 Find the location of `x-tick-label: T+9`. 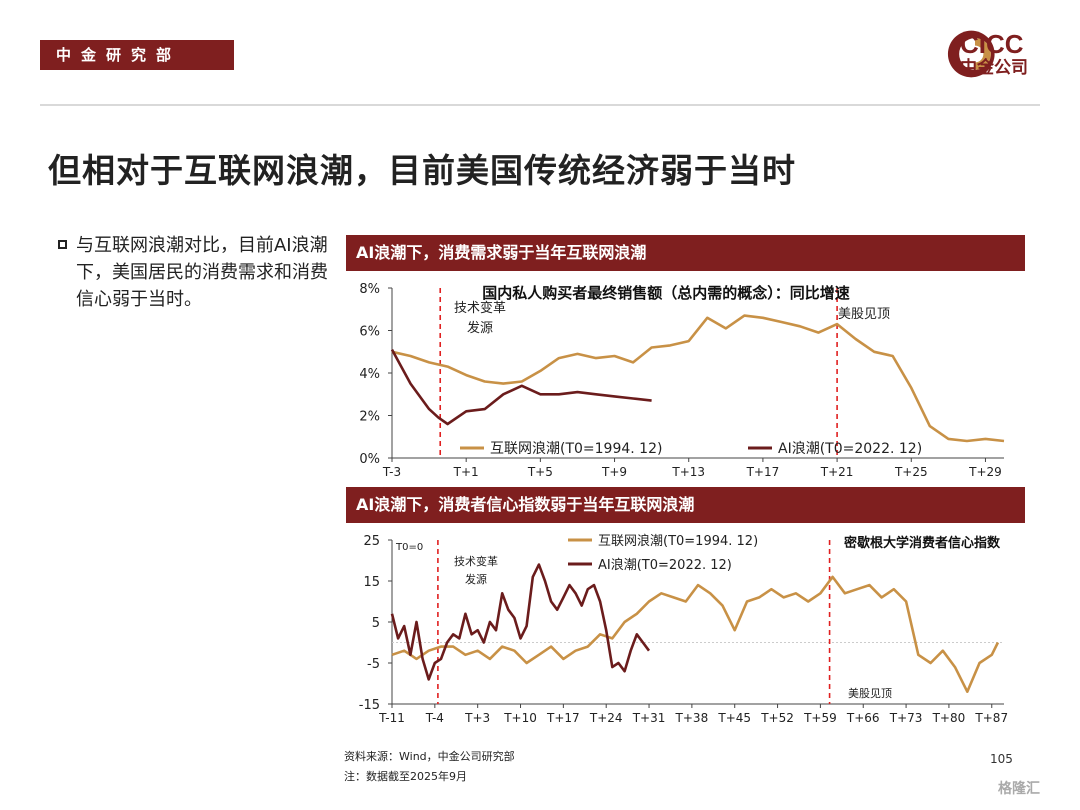

x-tick-label: T+9 is located at coordinates (614, 472).